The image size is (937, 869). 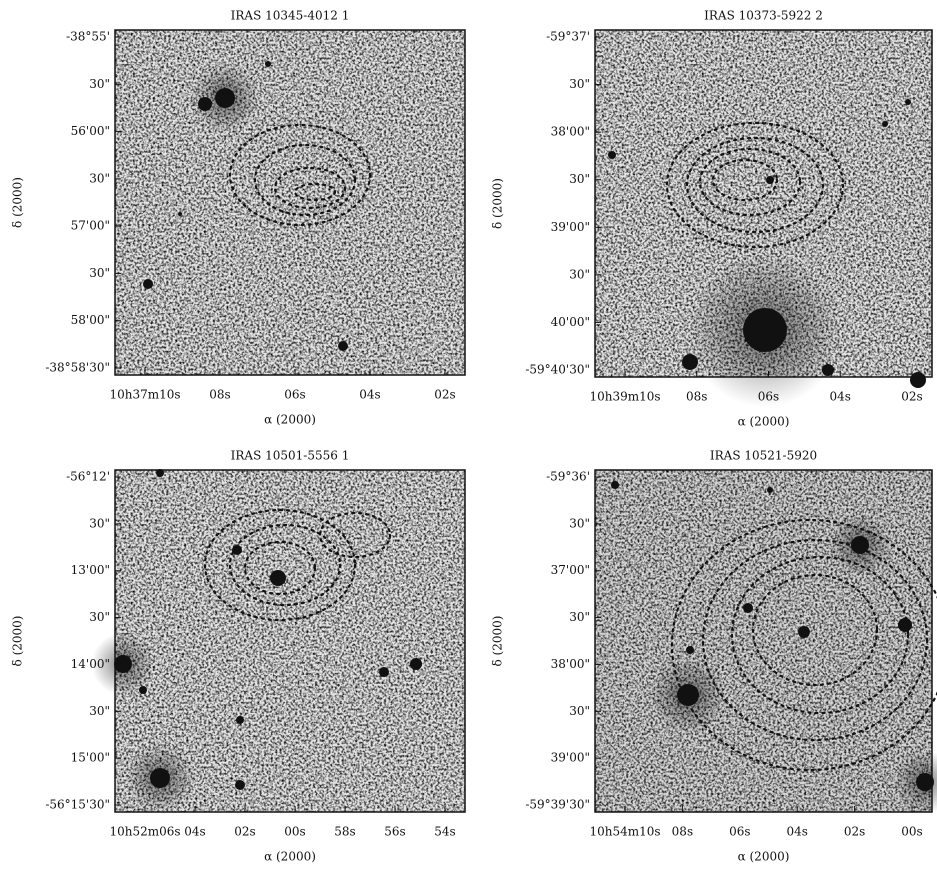 I want to click on y-tick-label: 37'00", so click(x=570, y=570).